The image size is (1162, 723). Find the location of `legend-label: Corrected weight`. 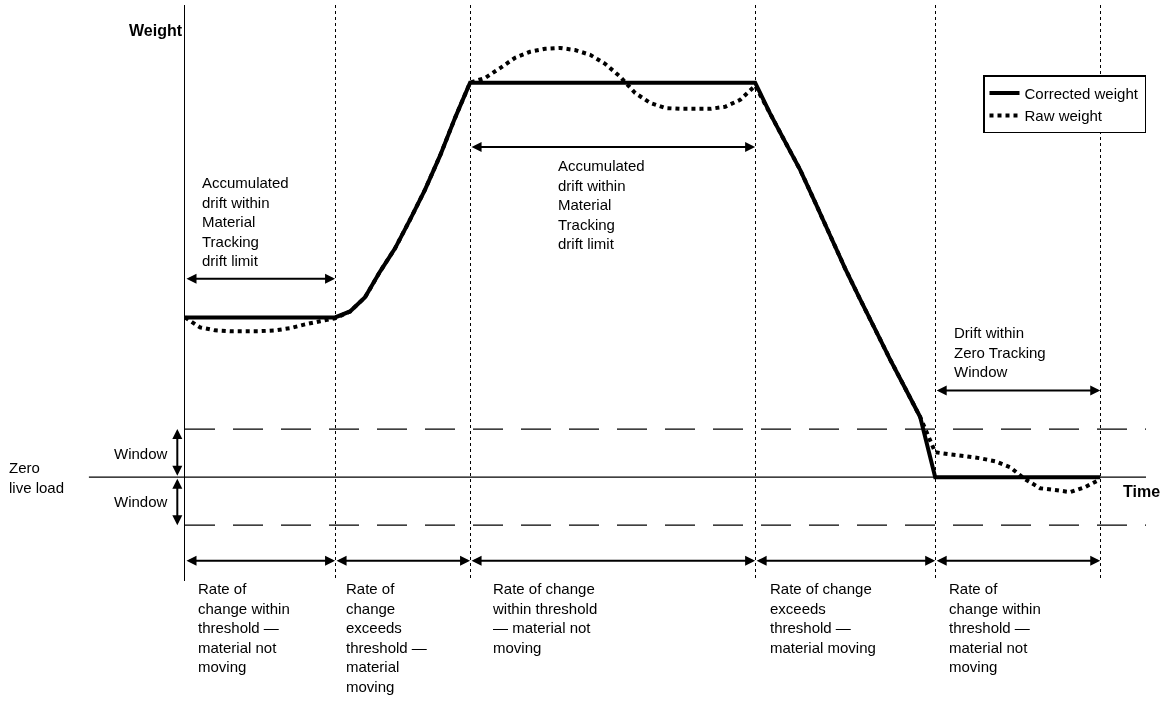

legend-label: Corrected weight is located at coordinates (1081, 93).